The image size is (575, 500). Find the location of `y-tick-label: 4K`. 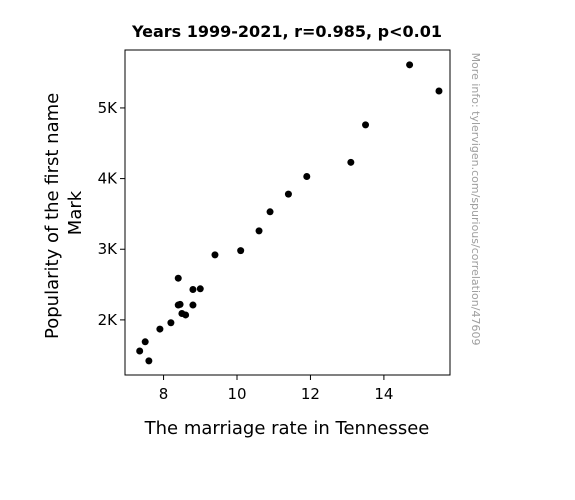

y-tick-label: 4K is located at coordinates (108, 179).